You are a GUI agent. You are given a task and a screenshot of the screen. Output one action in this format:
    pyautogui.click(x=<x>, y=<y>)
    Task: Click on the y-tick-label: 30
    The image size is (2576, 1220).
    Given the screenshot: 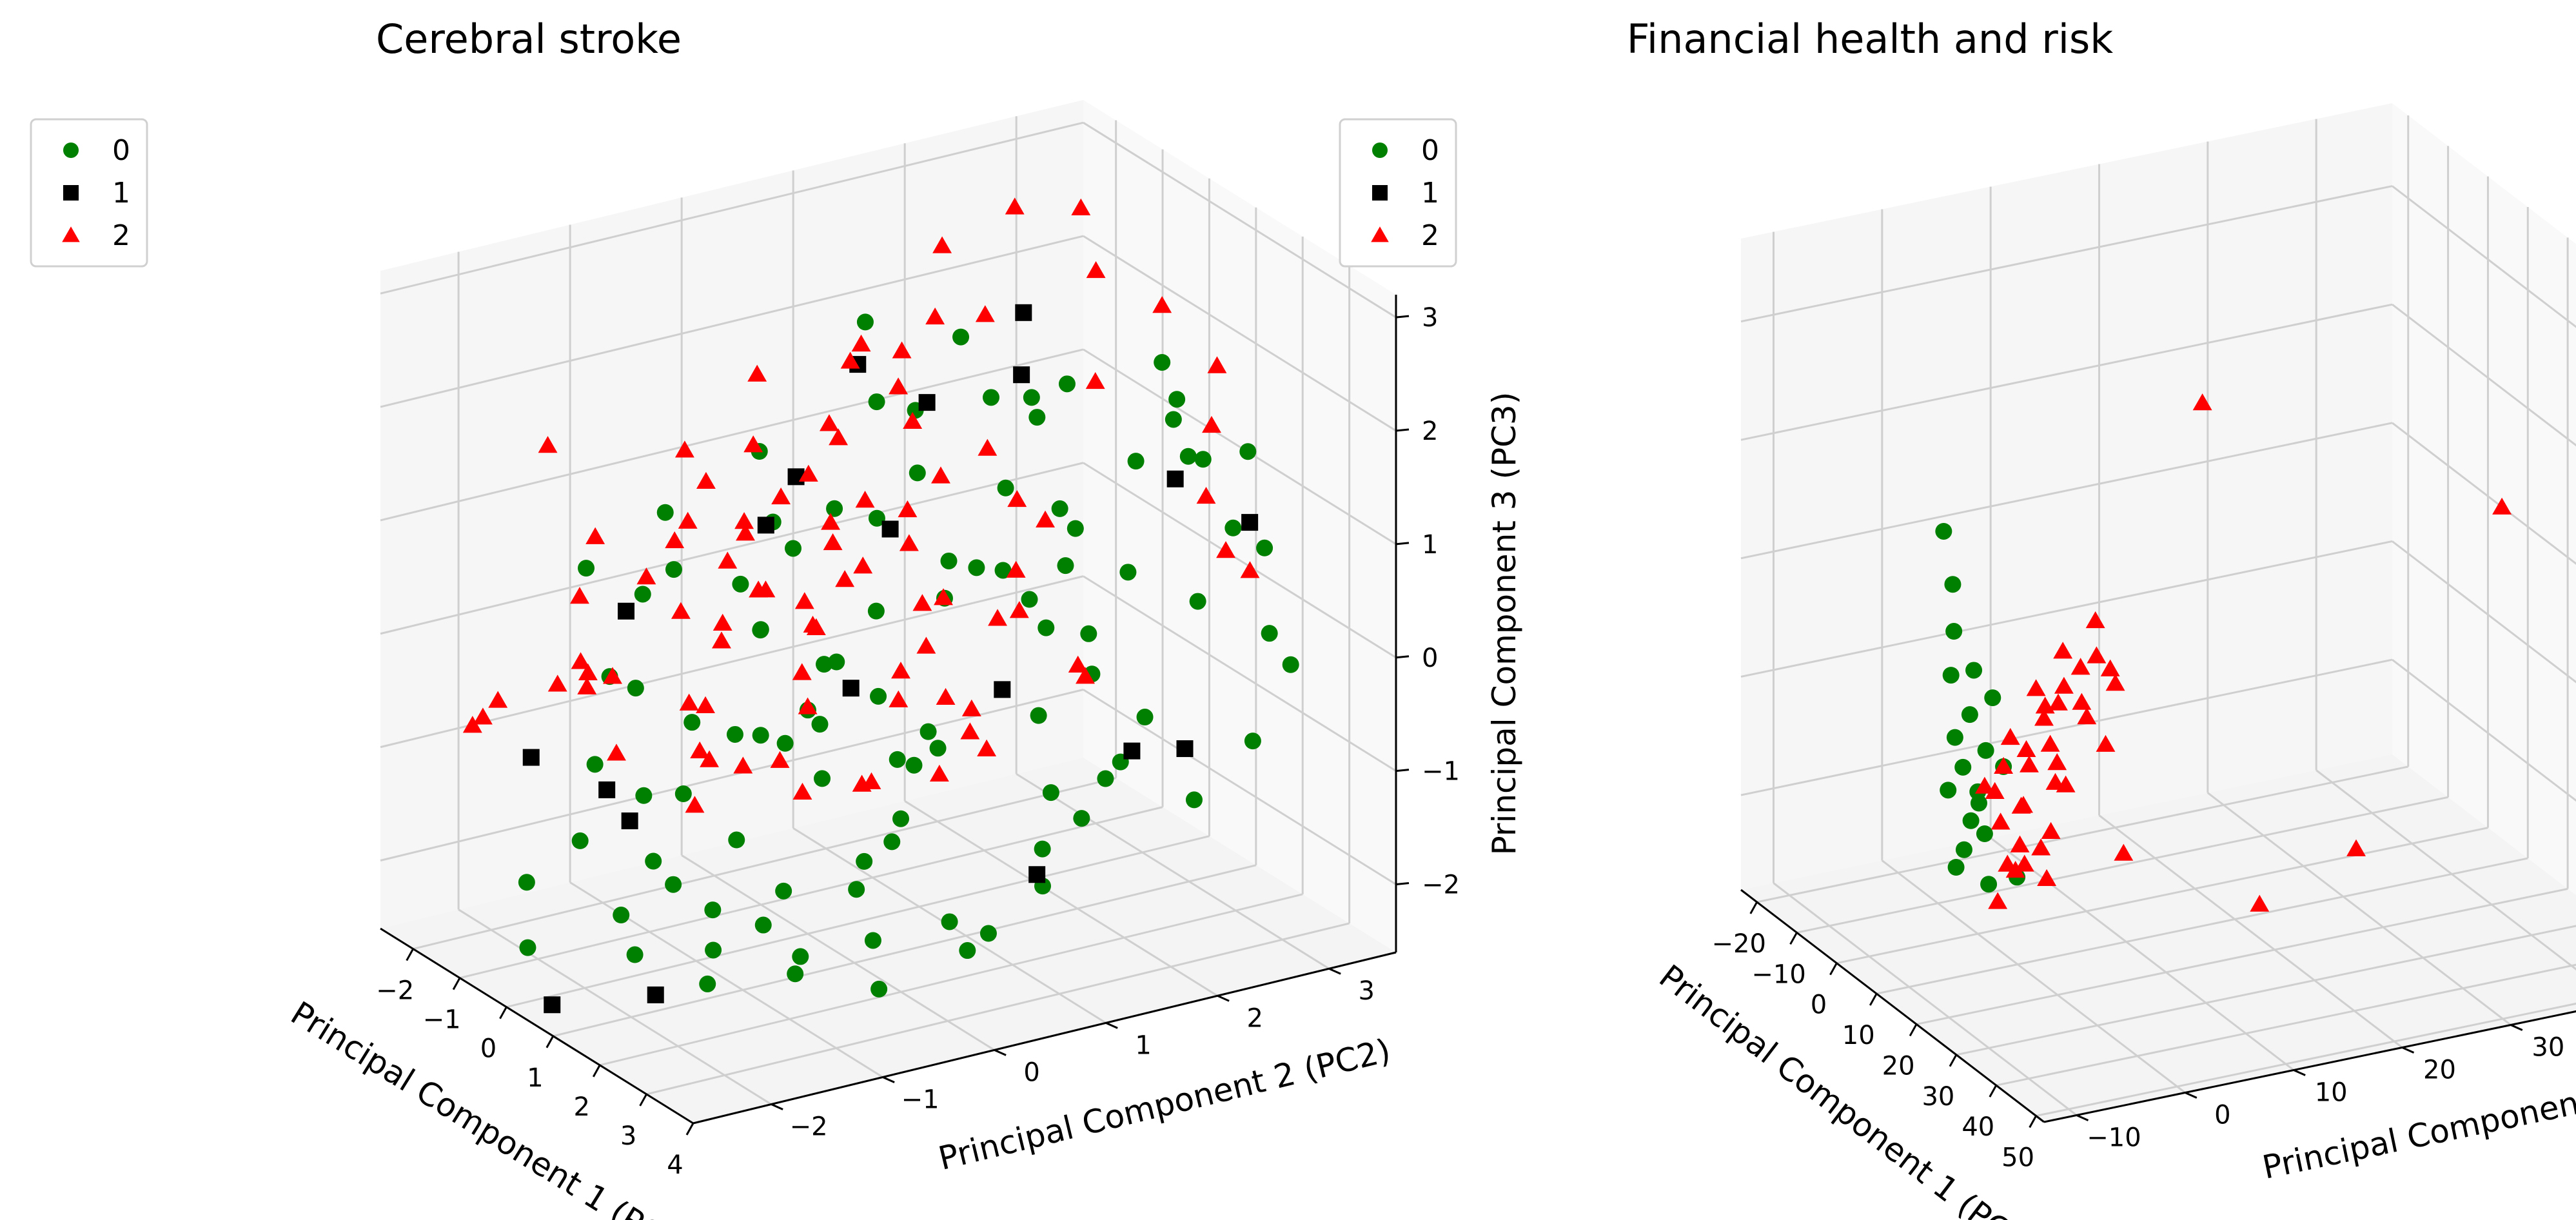 What is the action you would take?
    pyautogui.click(x=2548, y=1048)
    